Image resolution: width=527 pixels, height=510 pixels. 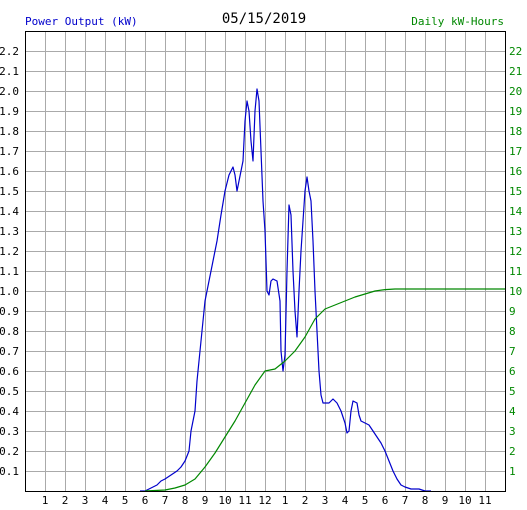 What do you see at coordinates (9, 171) in the screenshot?
I see `left-tick-label: 1.6` at bounding box center [9, 171].